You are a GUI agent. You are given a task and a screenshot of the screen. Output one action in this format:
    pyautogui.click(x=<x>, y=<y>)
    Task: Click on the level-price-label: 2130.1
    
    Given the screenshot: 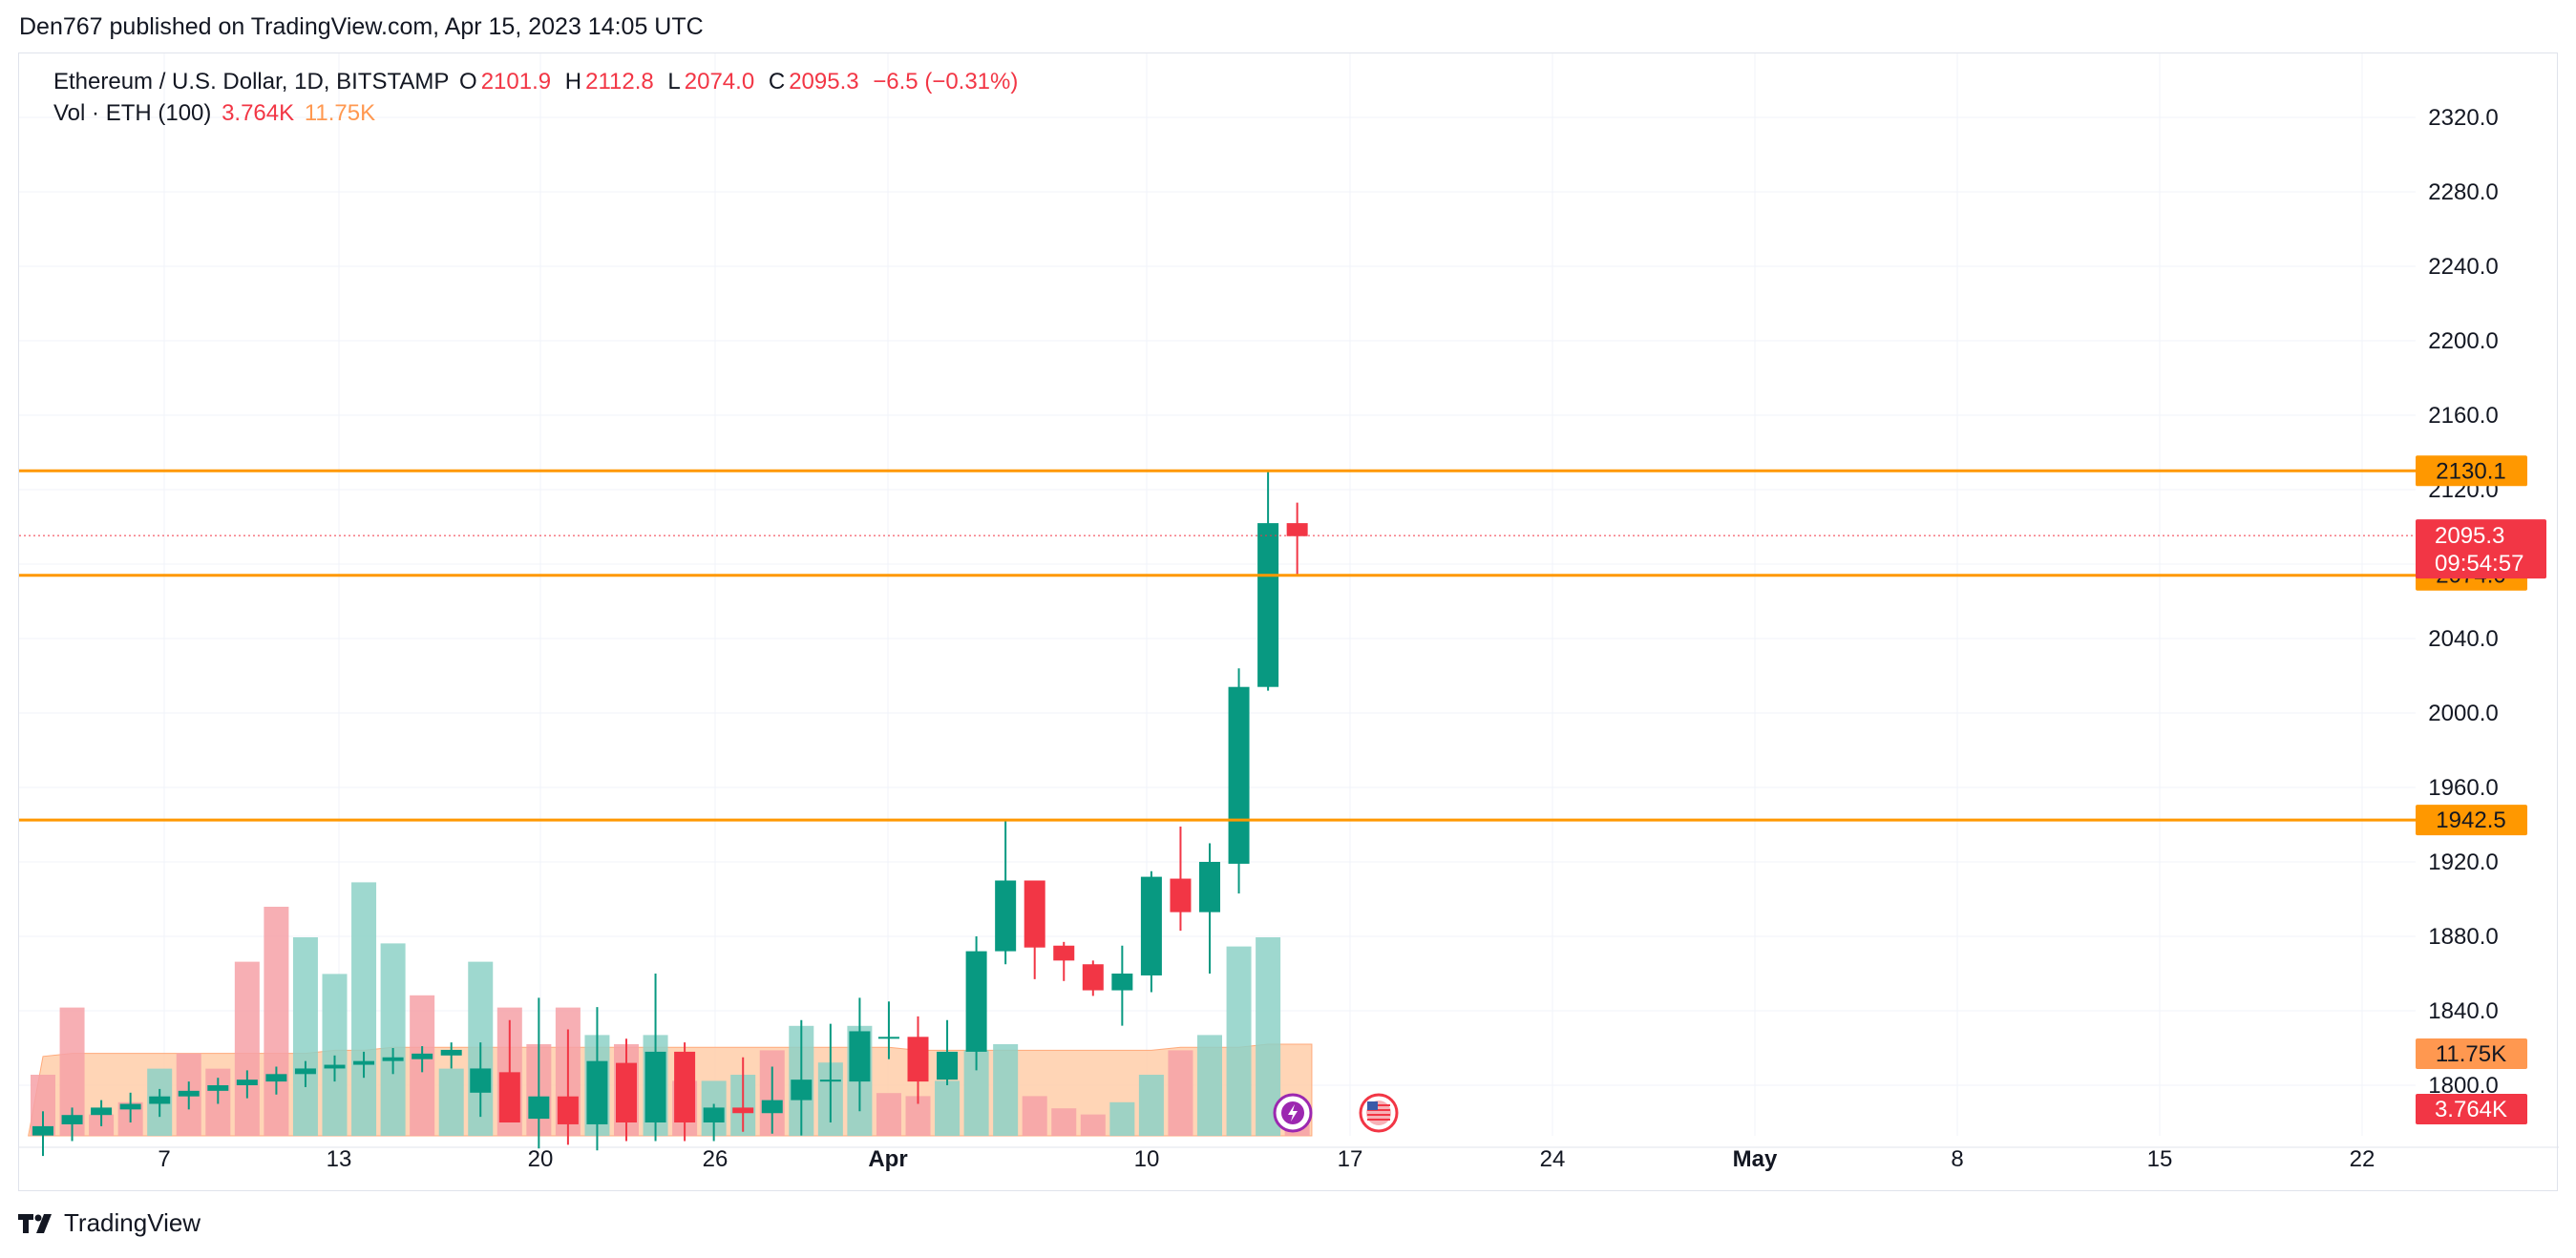 What is the action you would take?
    pyautogui.click(x=2470, y=471)
    